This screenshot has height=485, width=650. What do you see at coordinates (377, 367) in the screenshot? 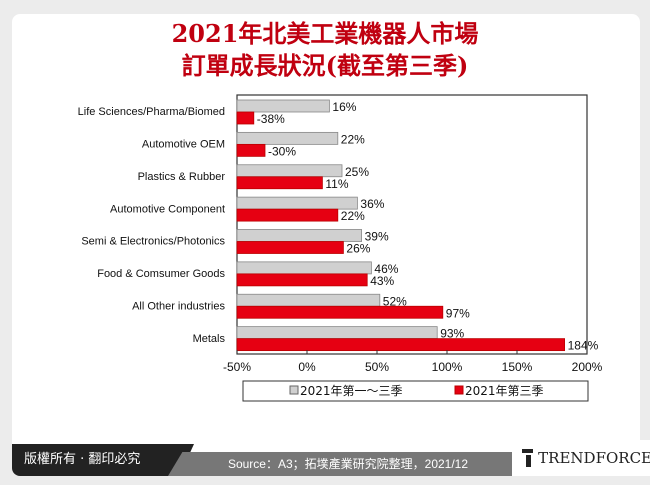
I see `x-tick-label: 50%` at bounding box center [377, 367].